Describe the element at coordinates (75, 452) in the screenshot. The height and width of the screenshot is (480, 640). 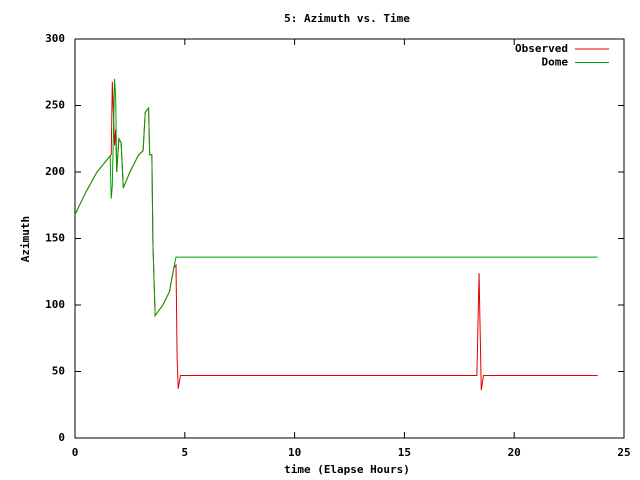
I see `x-tick-label: 0` at that location.